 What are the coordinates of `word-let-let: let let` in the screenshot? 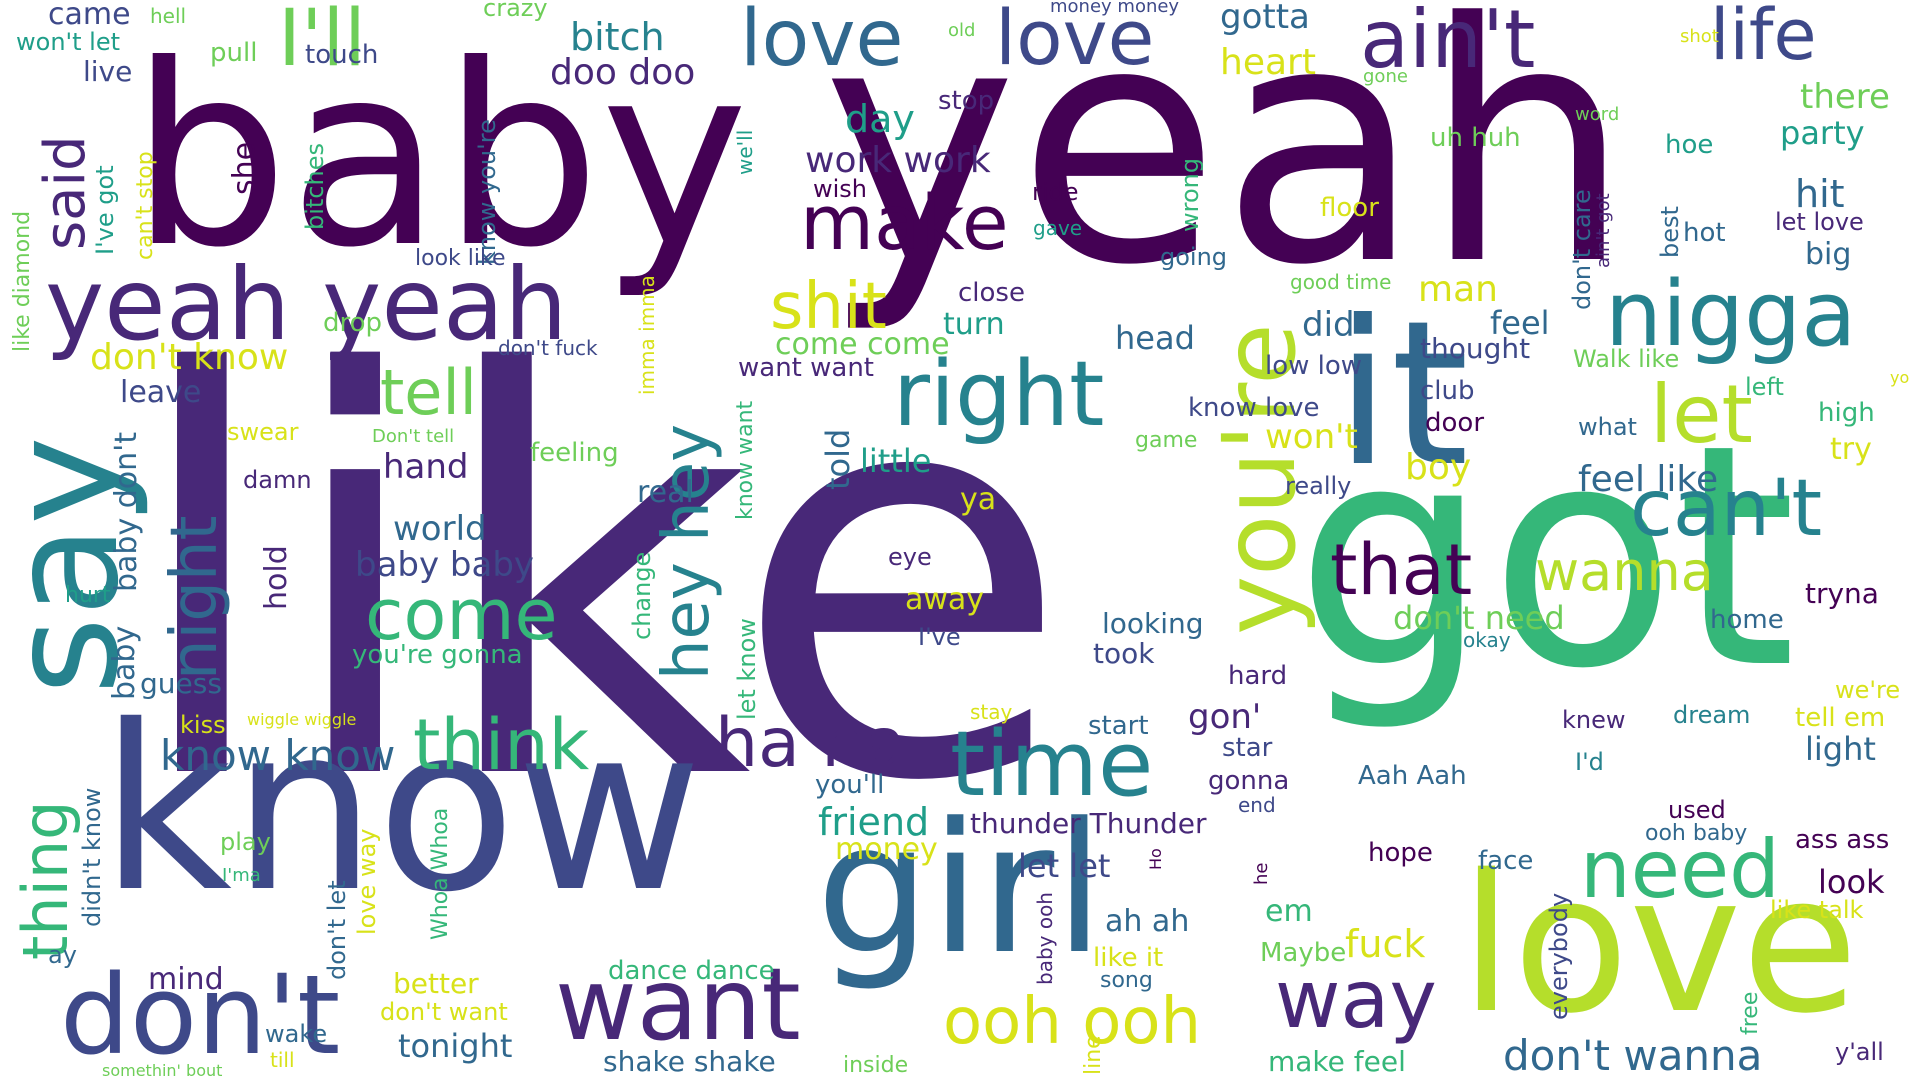 It's located at (1064, 866).